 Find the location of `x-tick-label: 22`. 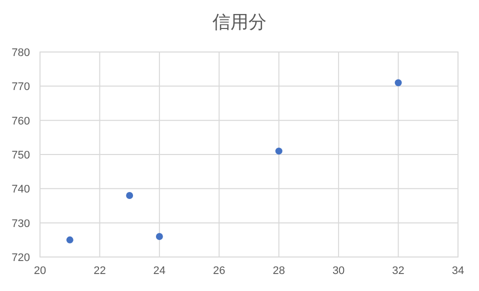

x-tick-label: 22 is located at coordinates (100, 271).